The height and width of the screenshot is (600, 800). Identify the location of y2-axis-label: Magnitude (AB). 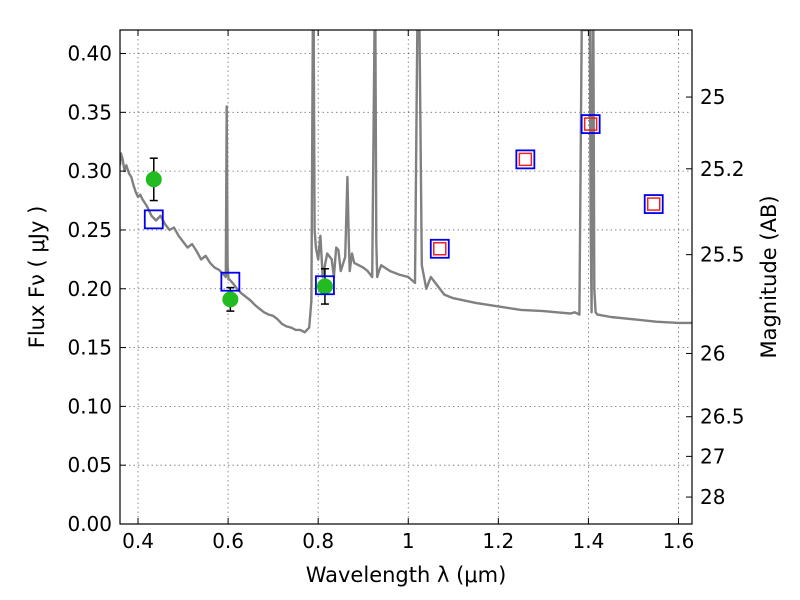
(769, 276).